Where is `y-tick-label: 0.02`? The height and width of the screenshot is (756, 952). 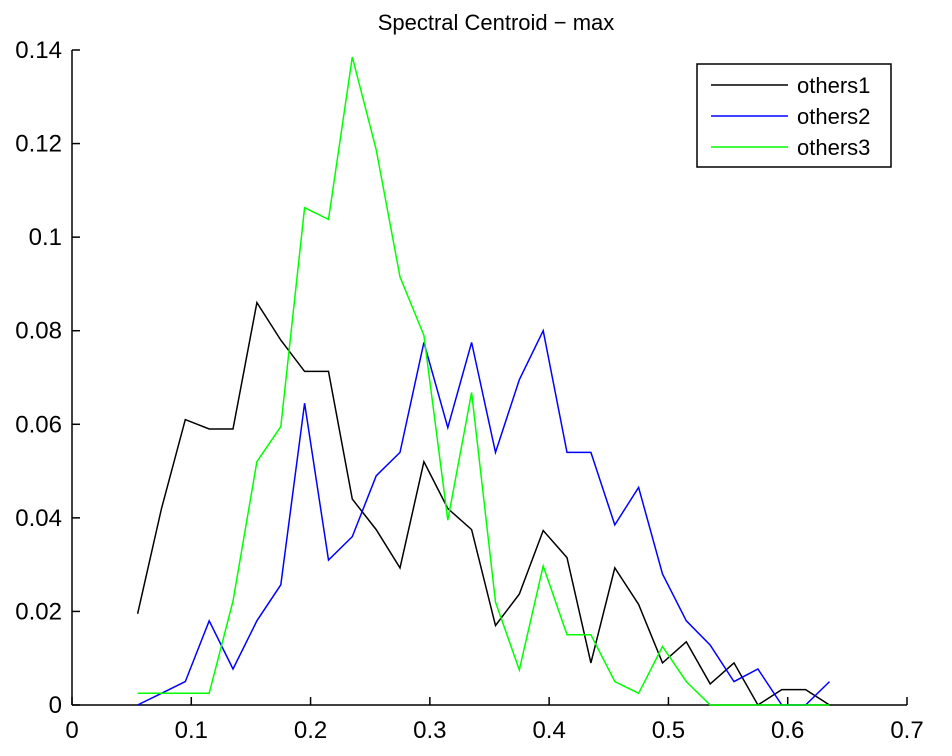
y-tick-label: 0.02 is located at coordinates (38, 611).